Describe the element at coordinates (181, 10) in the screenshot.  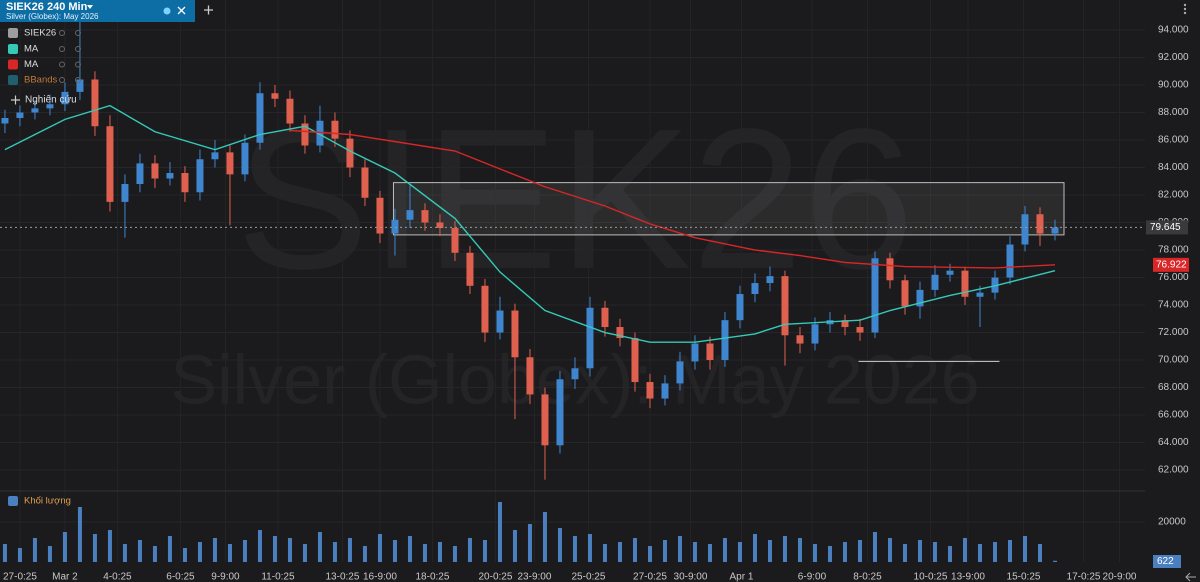
I see `tab-close` at that location.